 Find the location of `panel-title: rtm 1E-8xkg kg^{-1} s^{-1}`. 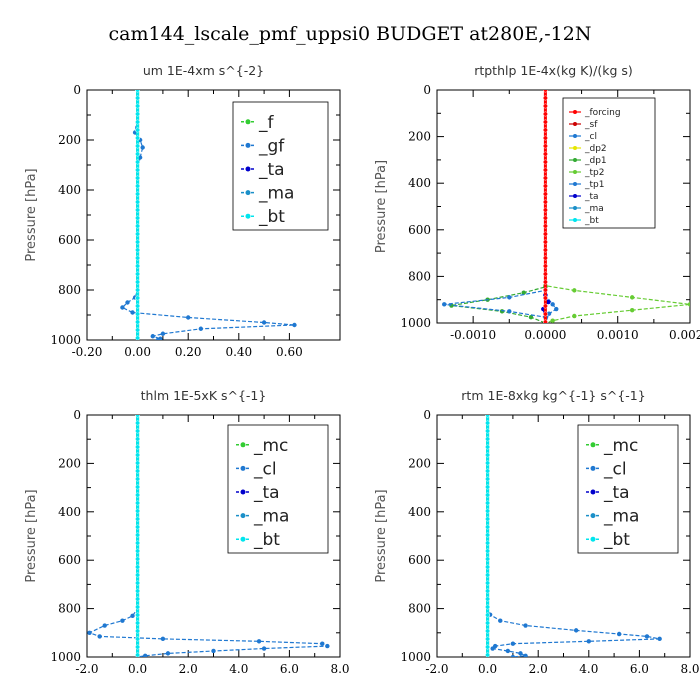

panel-title: rtm 1E-8xkg kg^{-1} s^{-1} is located at coordinates (553, 395).